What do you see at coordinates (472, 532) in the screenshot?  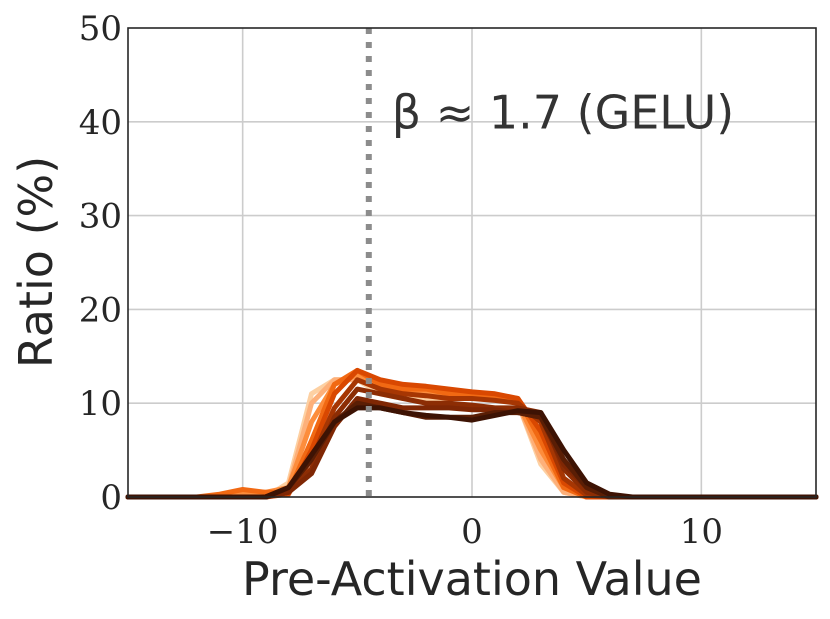 I see `x-tick-label: 0` at bounding box center [472, 532].